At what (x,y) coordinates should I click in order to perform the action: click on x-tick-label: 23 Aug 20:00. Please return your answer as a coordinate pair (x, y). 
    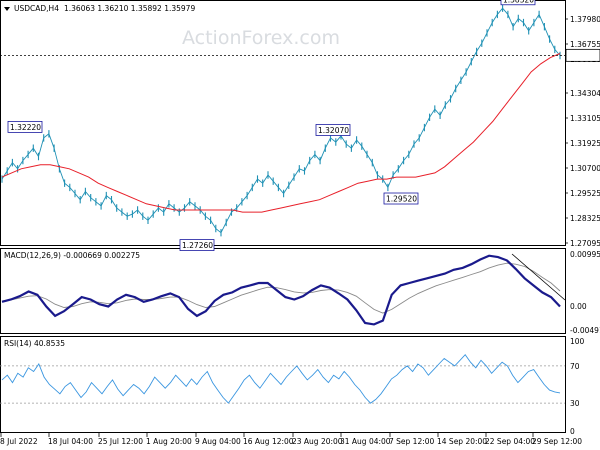
    Looking at the image, I should click on (317, 441).